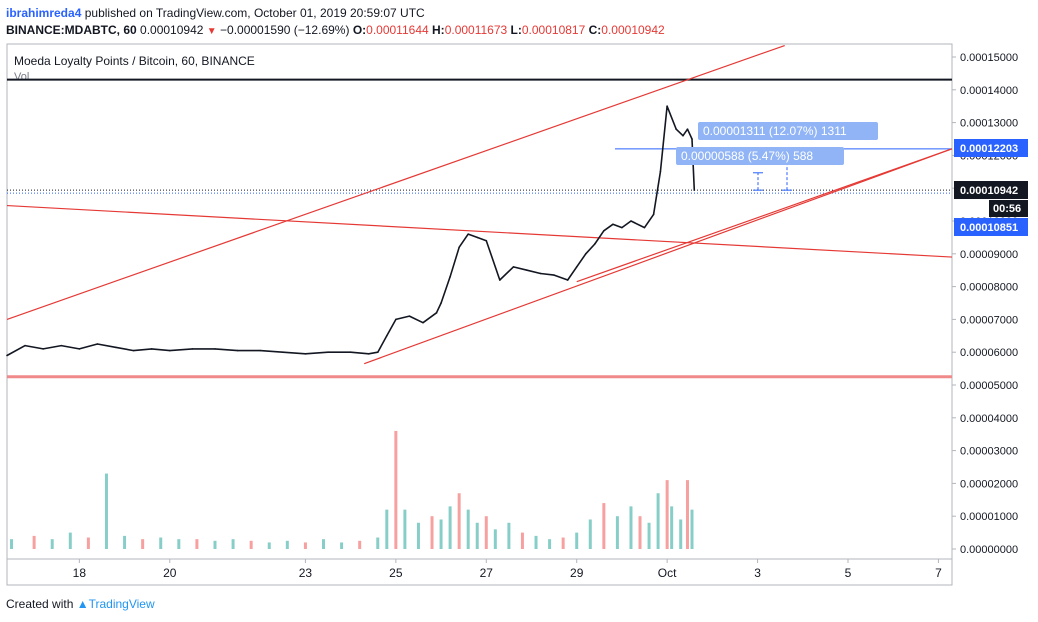 The width and height of the screenshot is (1038, 622). What do you see at coordinates (989, 255) in the screenshot?
I see `price-tick-label: 0.00009000` at bounding box center [989, 255].